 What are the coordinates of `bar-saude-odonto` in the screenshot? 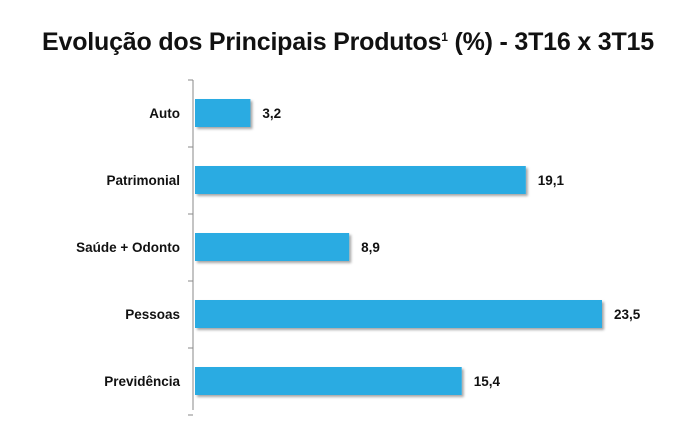 It's located at (272, 247).